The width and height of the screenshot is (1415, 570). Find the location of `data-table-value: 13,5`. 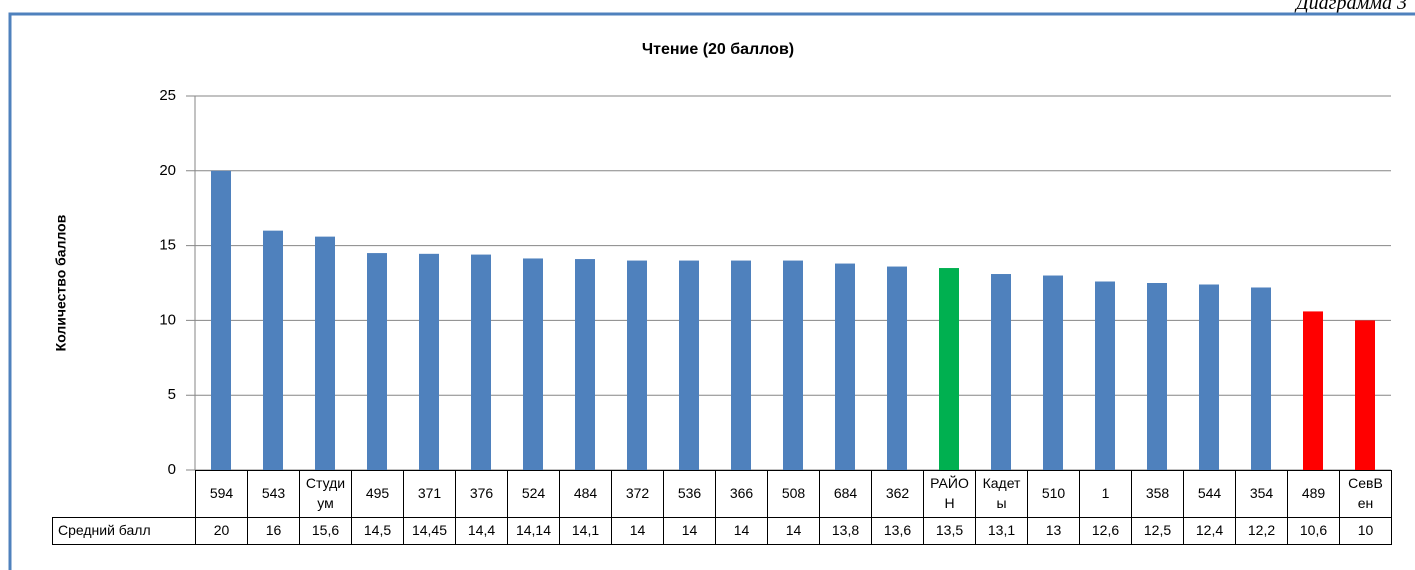

data-table-value: 13,5 is located at coordinates (949, 531).